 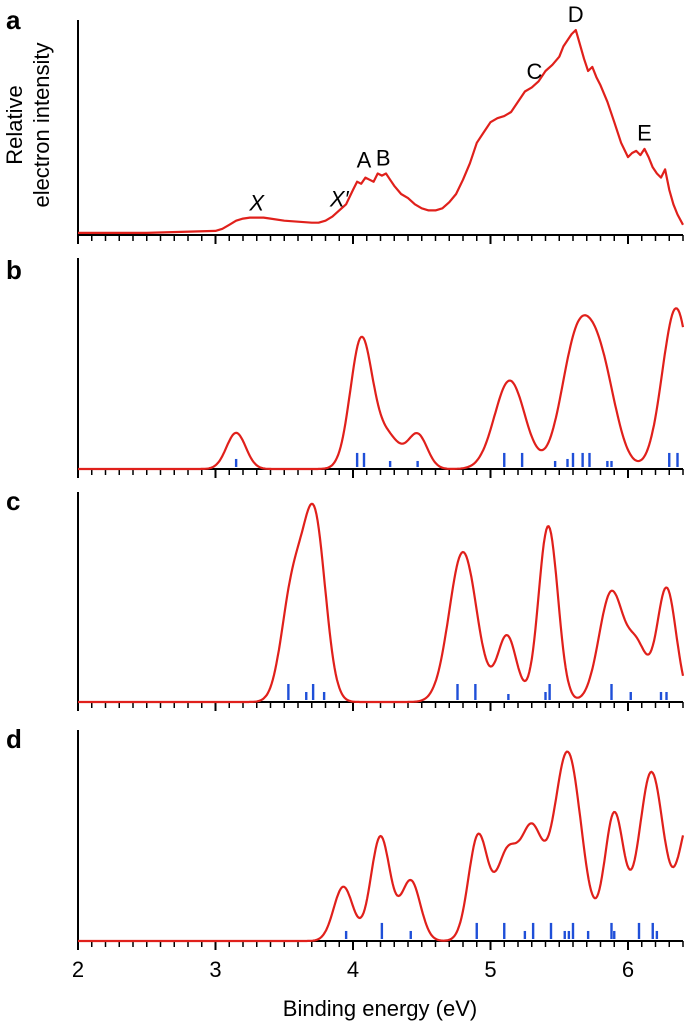 I want to click on peak-label-b: B, so click(x=383, y=157).